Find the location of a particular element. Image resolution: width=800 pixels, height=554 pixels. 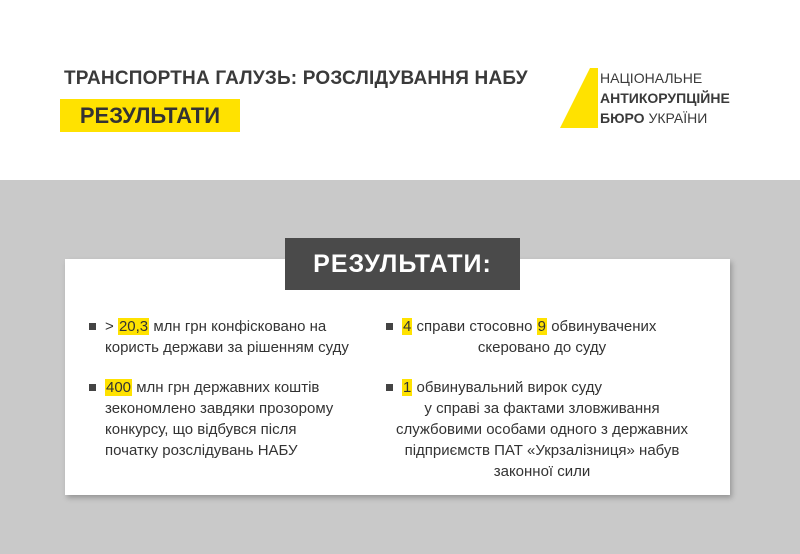

line: 4 справи стосовно 9 обвинувачених is located at coordinates (552, 326).